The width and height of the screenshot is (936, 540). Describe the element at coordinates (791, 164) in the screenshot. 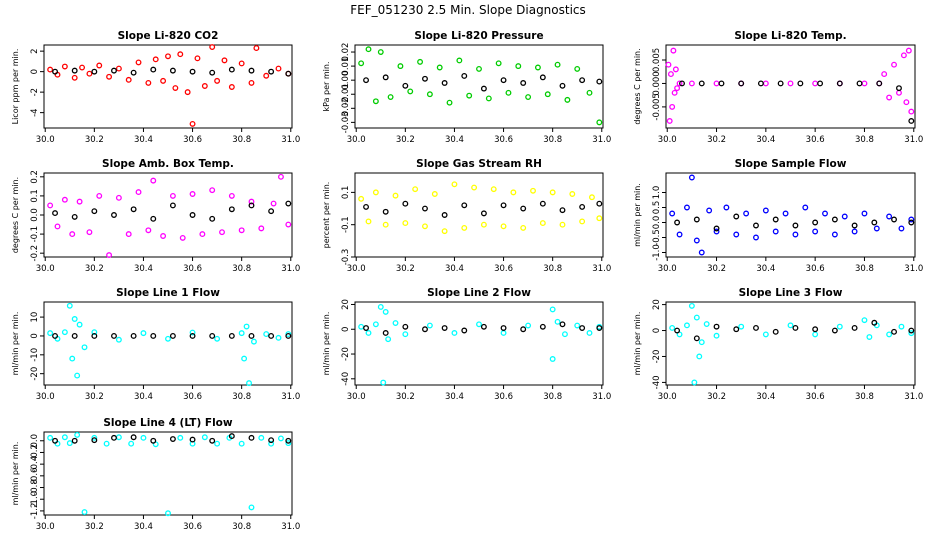

I see `chart-title: Slope Sample Flow` at that location.